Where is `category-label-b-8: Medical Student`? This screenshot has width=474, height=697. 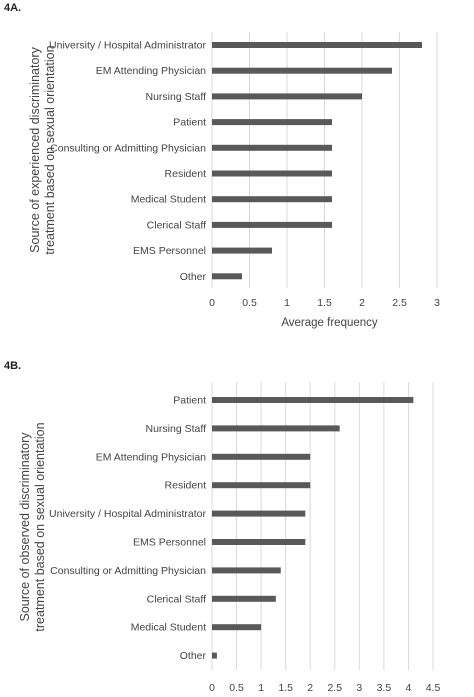
category-label-b-8: Medical Student is located at coordinates (168, 628).